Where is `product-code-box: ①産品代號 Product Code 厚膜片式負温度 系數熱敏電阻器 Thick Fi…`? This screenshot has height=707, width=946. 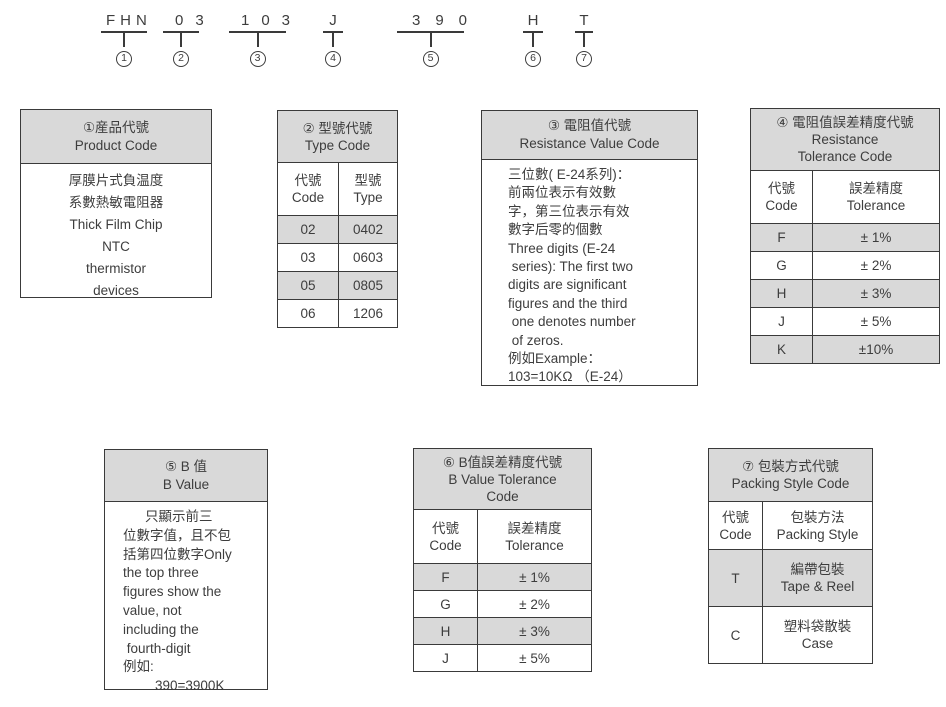
product-code-box: ①産品代號 Product Code 厚膜片式負温度 系數熱敏電阻器 Thick Fi… is located at coordinates (116, 203).